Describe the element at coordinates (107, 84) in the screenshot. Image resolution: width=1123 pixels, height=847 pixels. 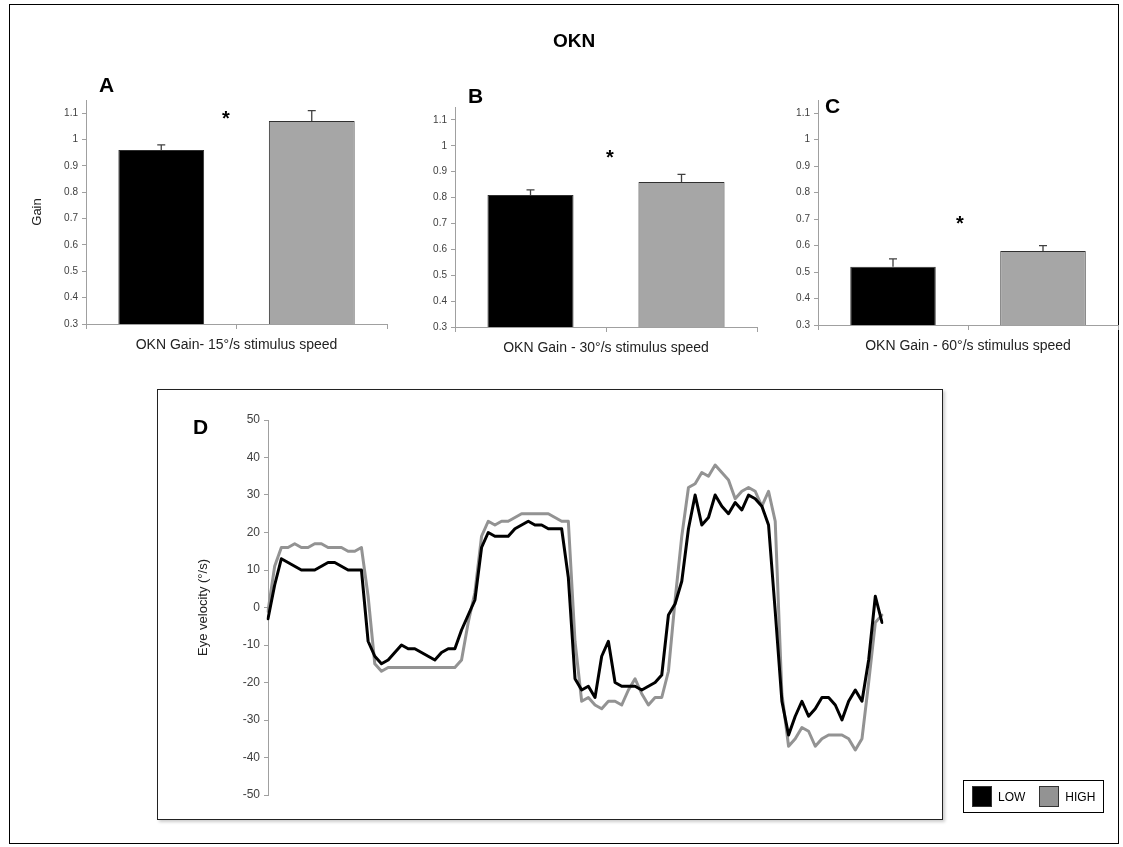
I see `text: A` at that location.